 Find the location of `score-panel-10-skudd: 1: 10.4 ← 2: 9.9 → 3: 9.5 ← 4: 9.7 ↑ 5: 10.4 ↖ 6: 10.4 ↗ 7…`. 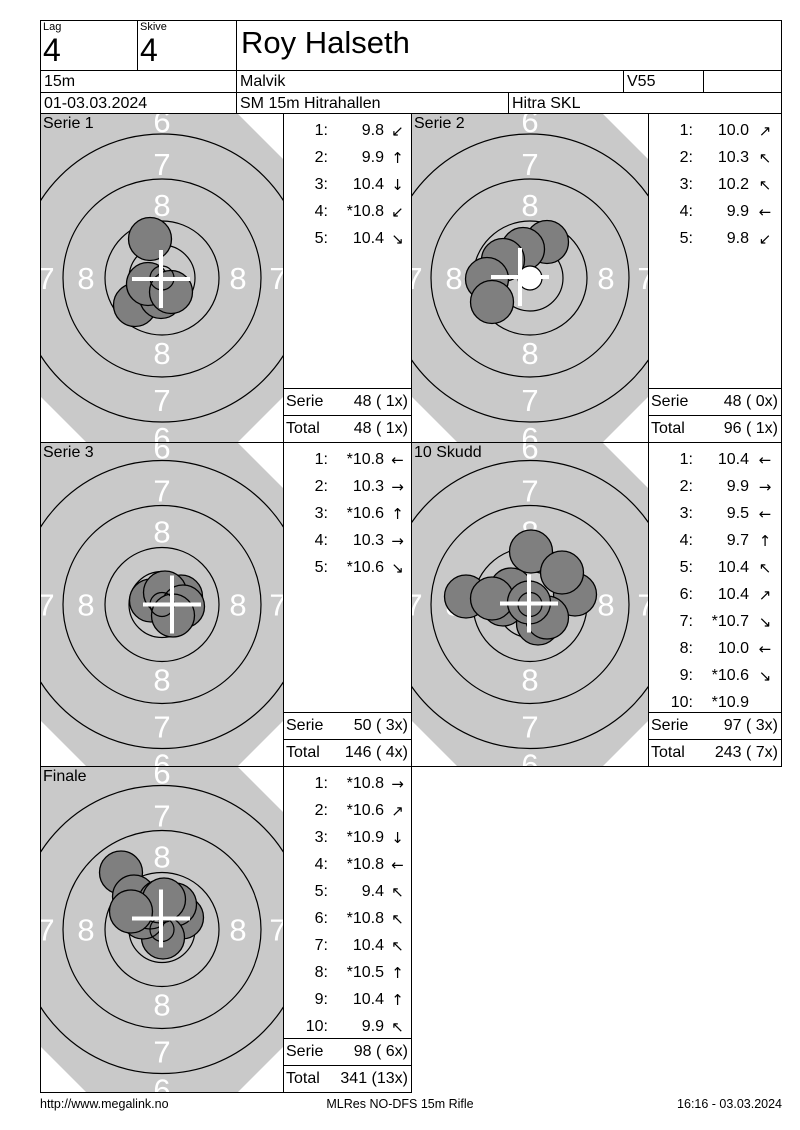

score-panel-10-skudd: 1: 10.4 ← 2: 9.9 → 3: 9.5 ← 4: 9.7 ↑ 5: 10.4 ↖ 6: 10.4 ↗ 7… is located at coordinates (715, 604).